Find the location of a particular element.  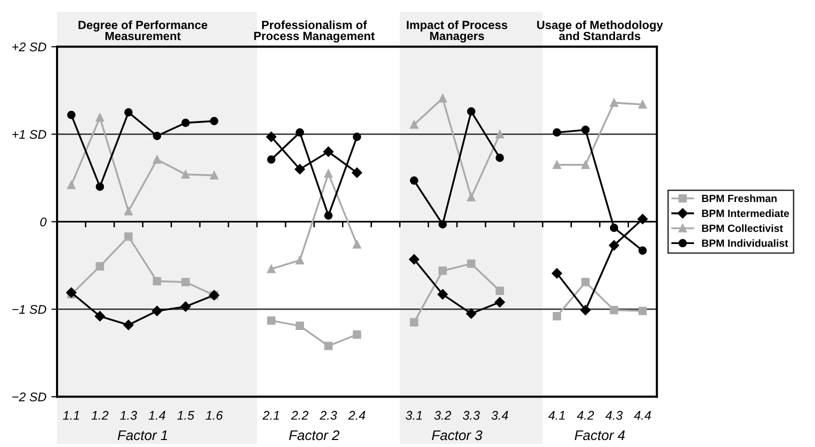

text: Factor 4 is located at coordinates (599, 435).